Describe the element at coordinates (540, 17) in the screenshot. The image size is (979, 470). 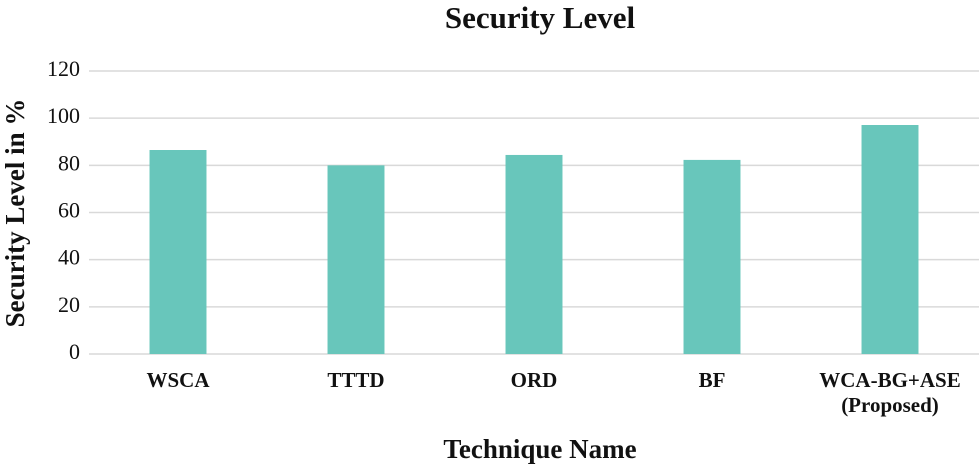
I see `chart-title: Security Level` at that location.